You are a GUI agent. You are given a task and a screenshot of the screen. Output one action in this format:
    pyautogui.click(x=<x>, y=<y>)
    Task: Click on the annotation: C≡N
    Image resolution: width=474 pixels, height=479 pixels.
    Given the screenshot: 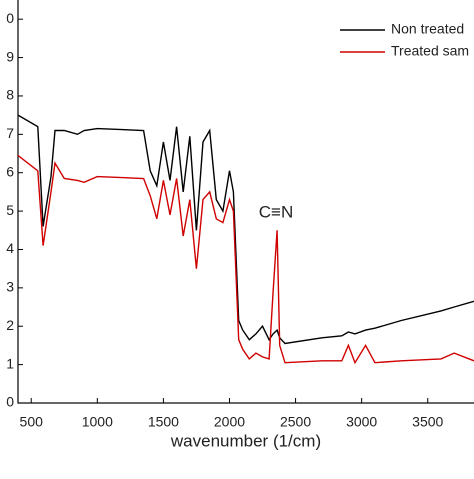 What is the action you would take?
    pyautogui.click(x=276, y=211)
    